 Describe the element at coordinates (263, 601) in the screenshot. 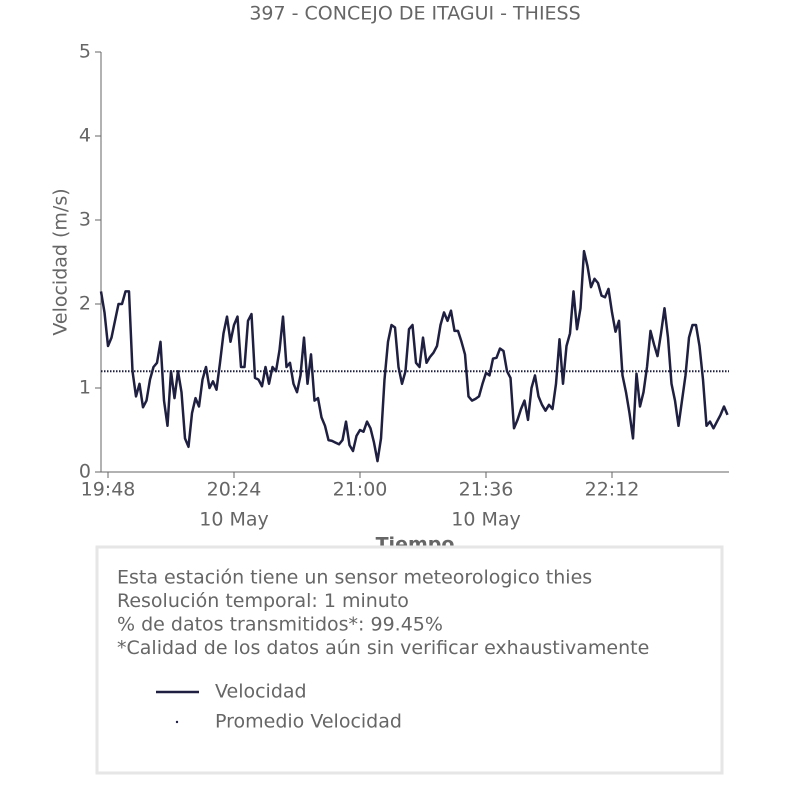

I see `info-text: Resolución temporal: 1 minuto` at that location.